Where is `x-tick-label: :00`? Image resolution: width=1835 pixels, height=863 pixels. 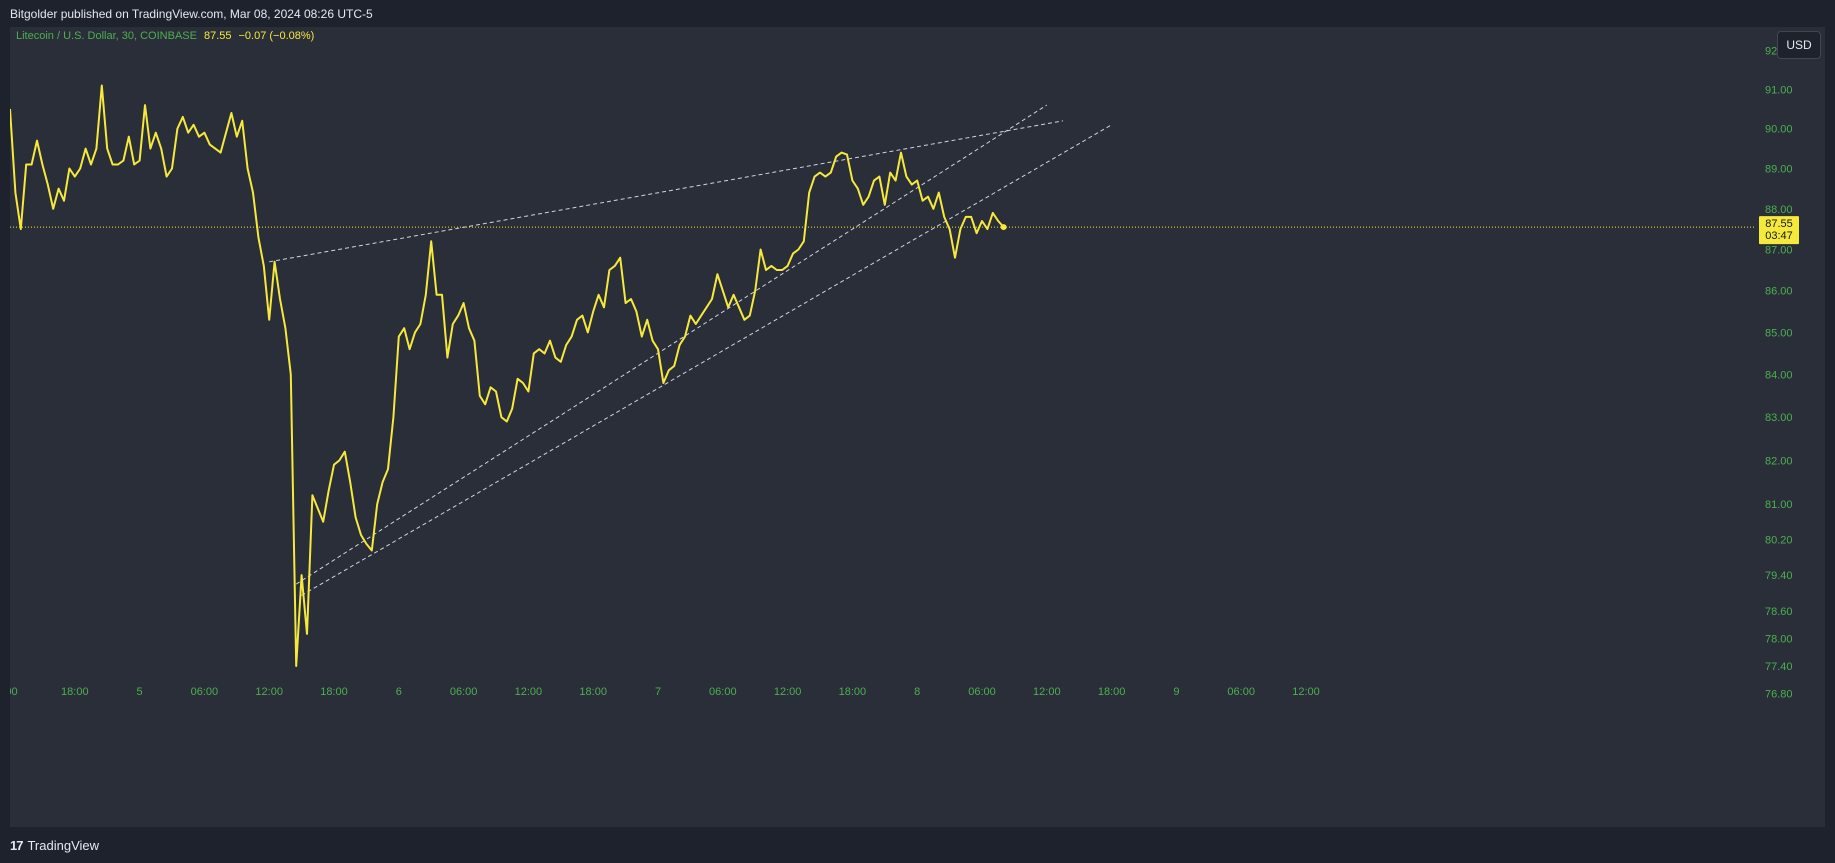
x-tick-label: :00 is located at coordinates (14, 692).